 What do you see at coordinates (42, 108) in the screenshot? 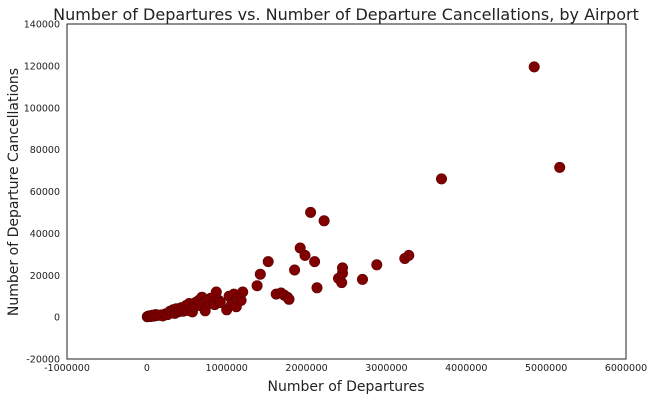
I see `y-tick-label: 100000` at bounding box center [42, 108].